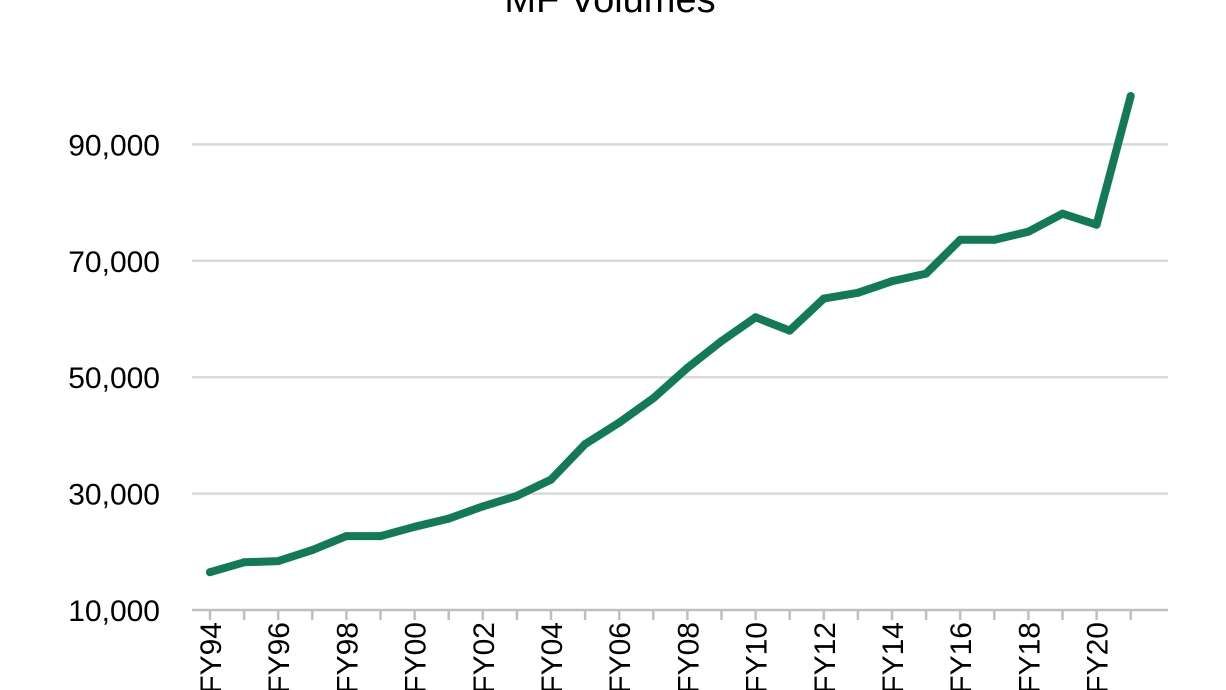  What do you see at coordinates (211, 656) in the screenshot?
I see `x-tick-label: FY94` at bounding box center [211, 656].